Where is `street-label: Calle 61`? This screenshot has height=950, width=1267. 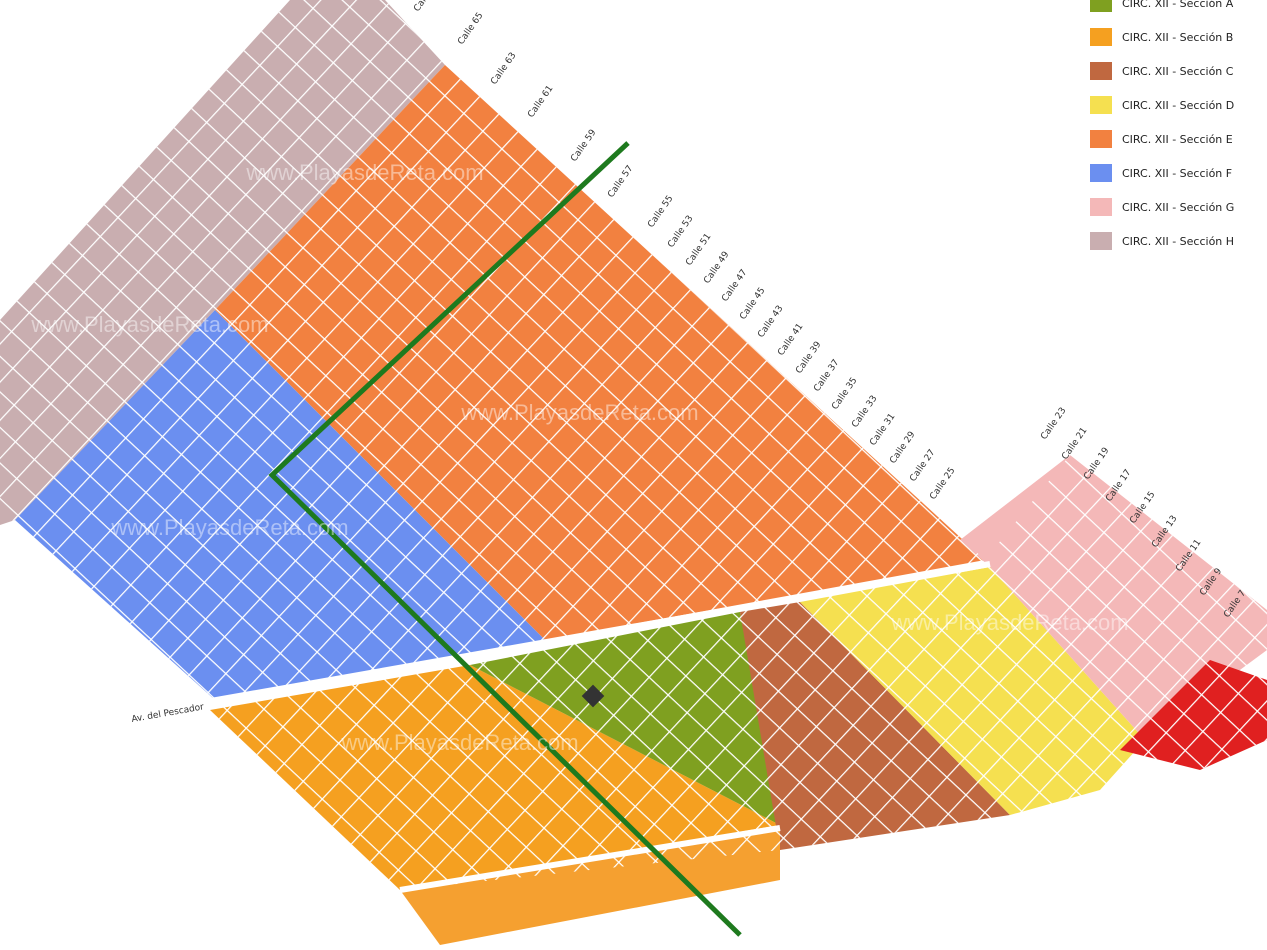 street-label: Calle 61 is located at coordinates (540, 102).